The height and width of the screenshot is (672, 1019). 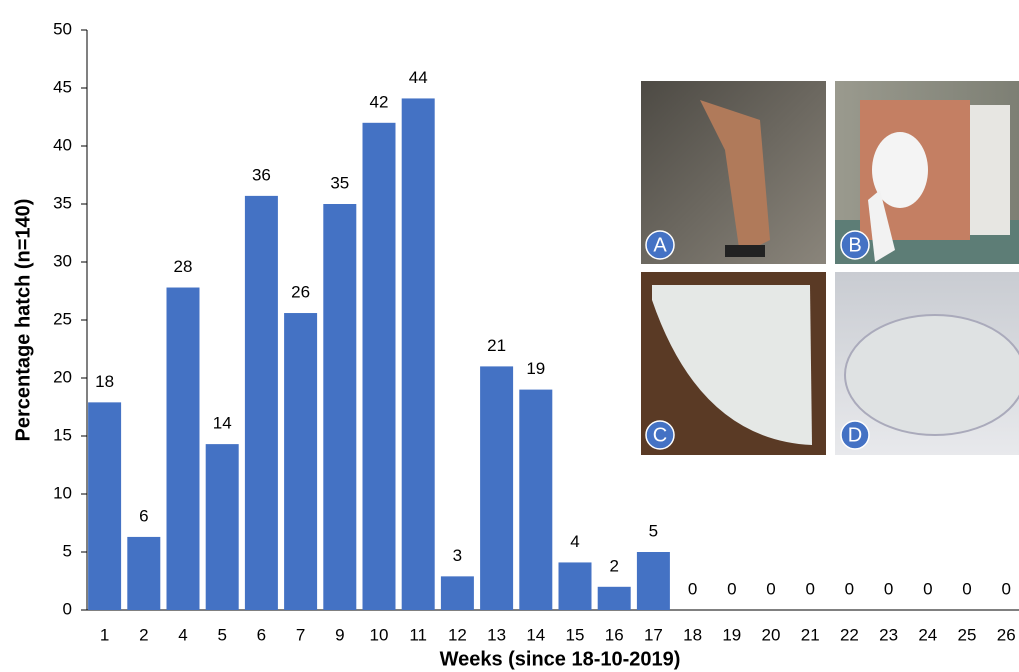 I want to click on x-tick-label: 20, so click(x=771, y=634).